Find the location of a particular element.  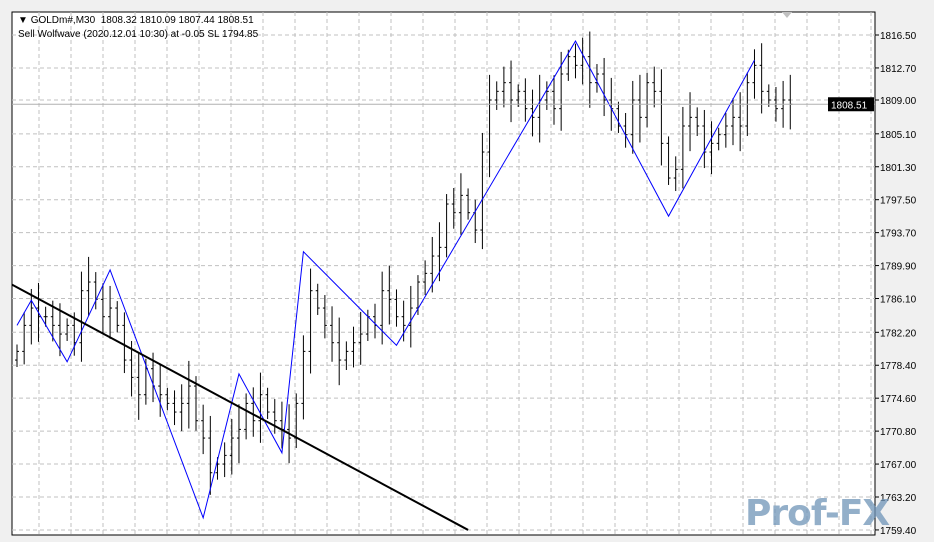

y-tick-label: 1759.40 is located at coordinates (898, 531).